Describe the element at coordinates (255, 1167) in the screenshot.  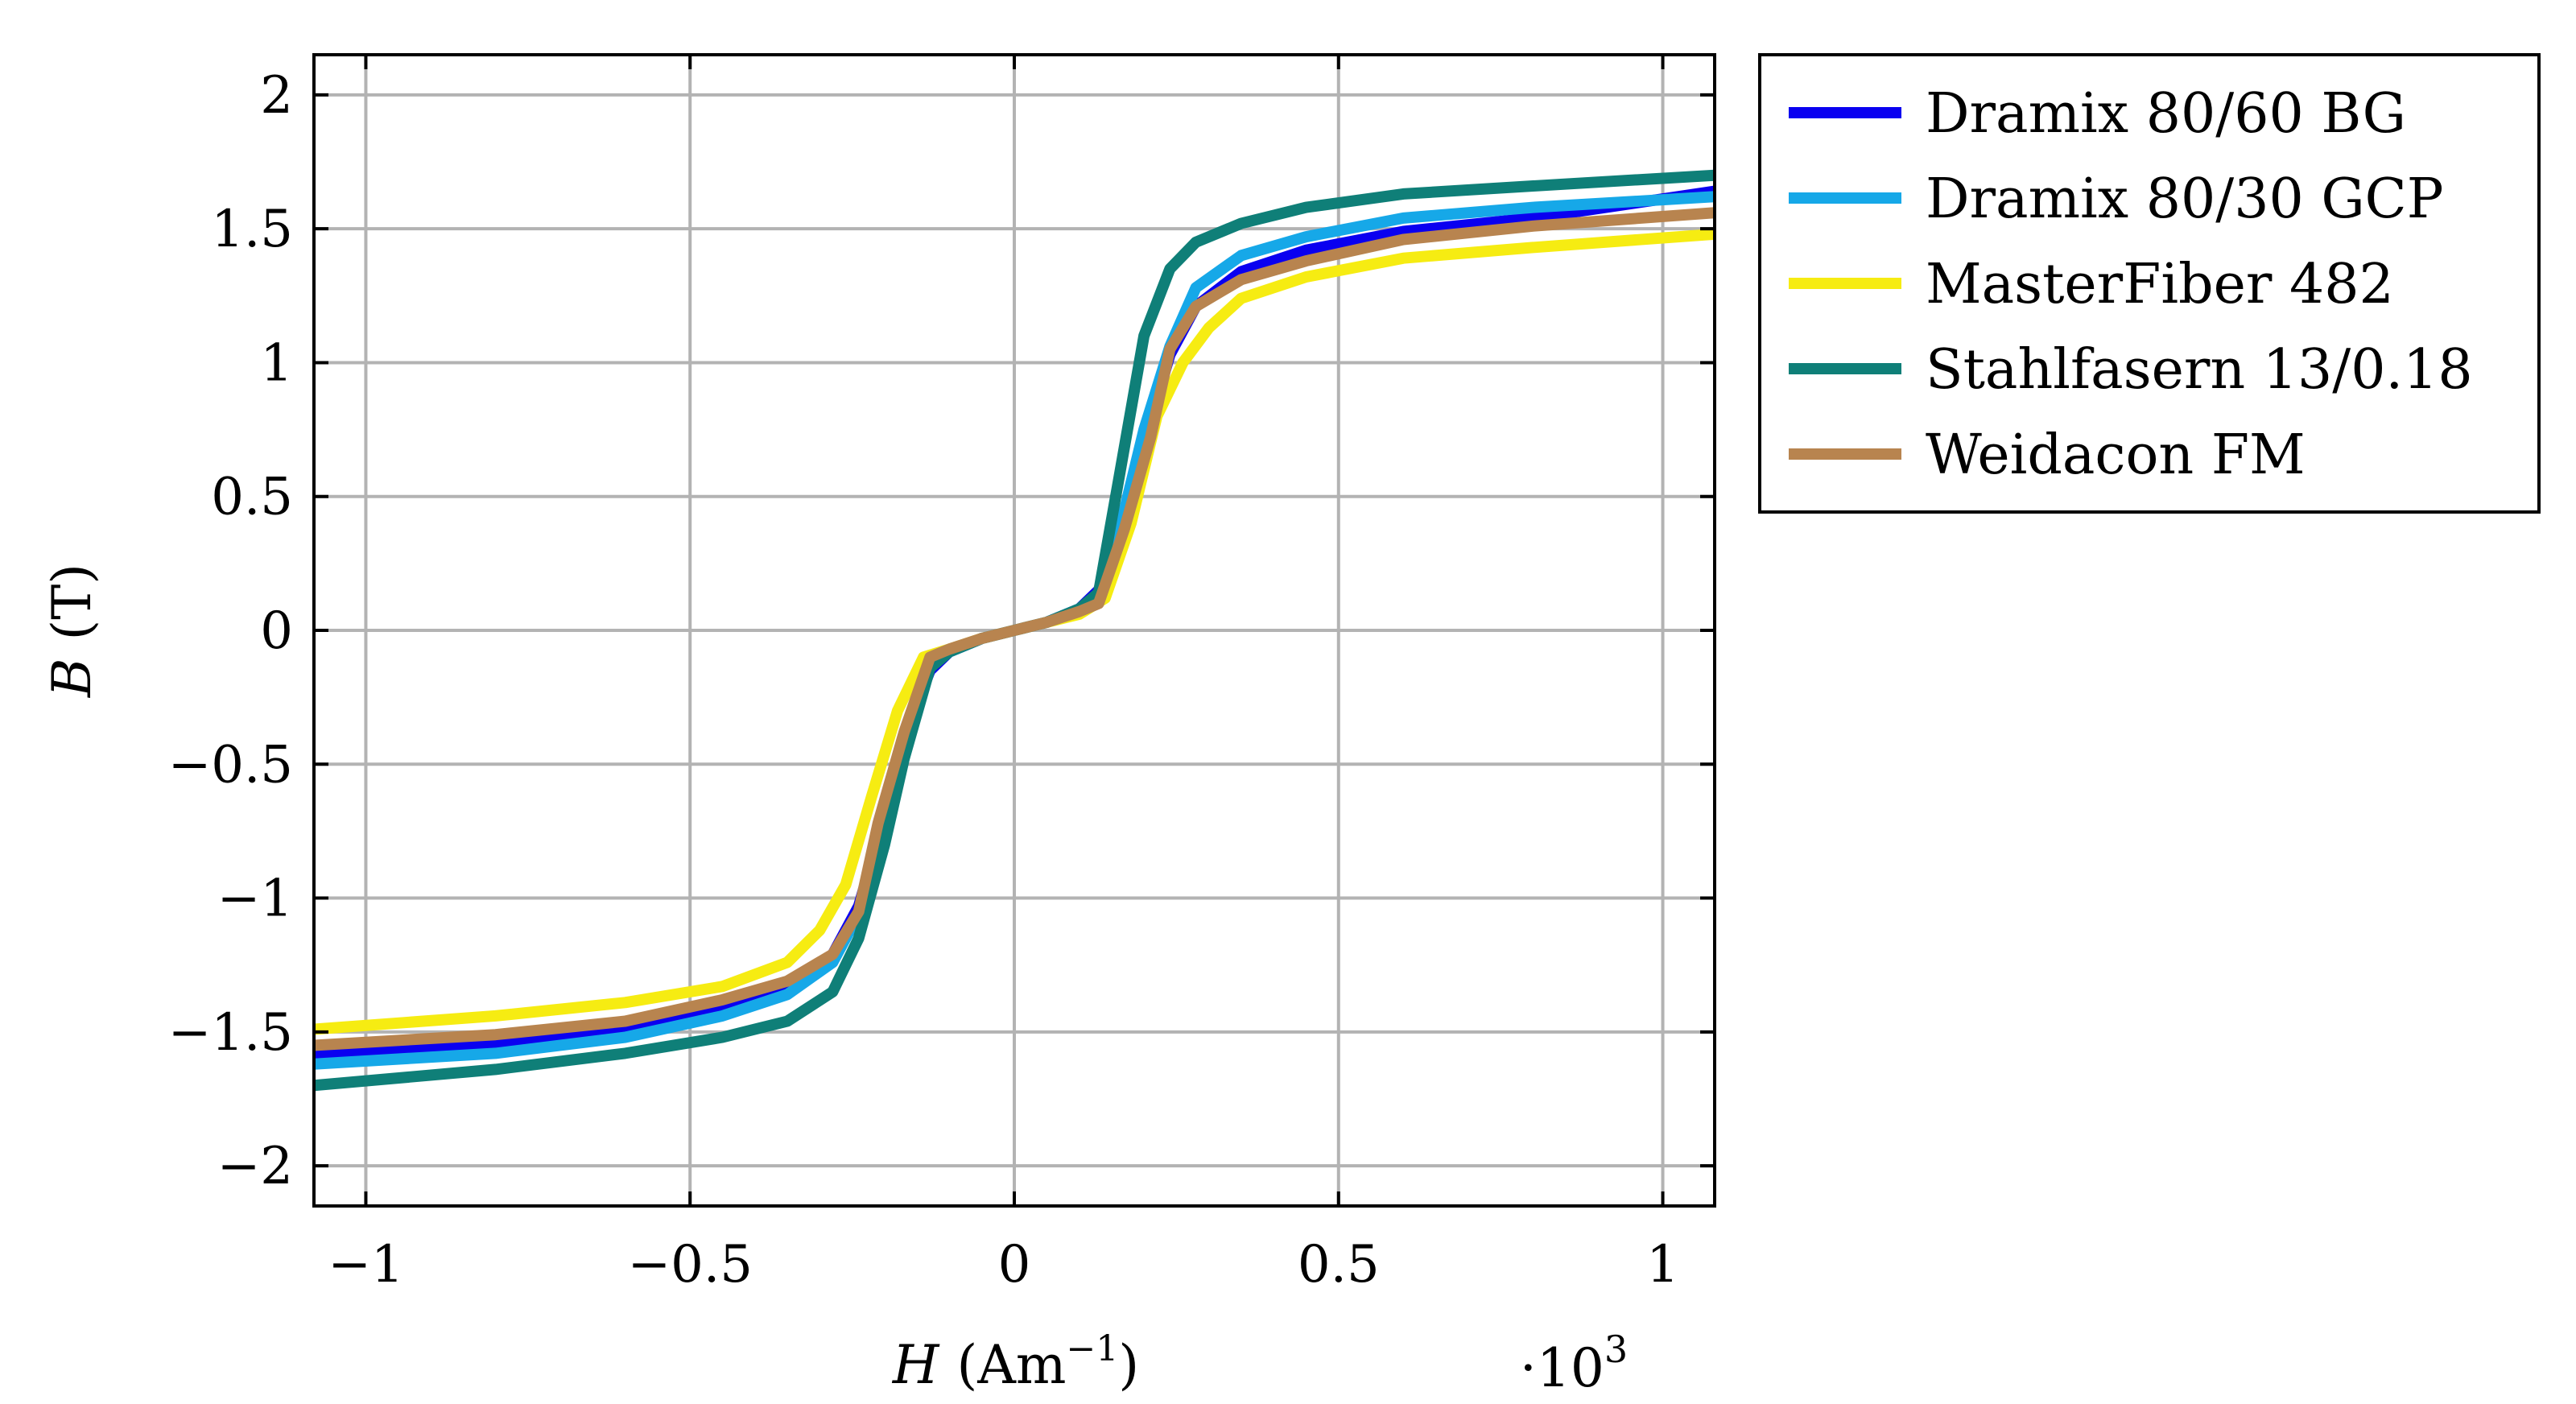
I see `y-tick-label: −2` at that location.